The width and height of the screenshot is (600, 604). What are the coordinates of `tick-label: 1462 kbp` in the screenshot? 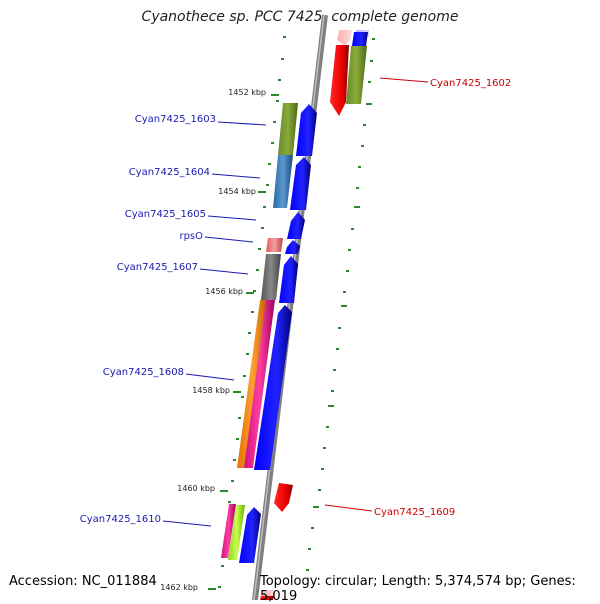 It's located at (179, 587).